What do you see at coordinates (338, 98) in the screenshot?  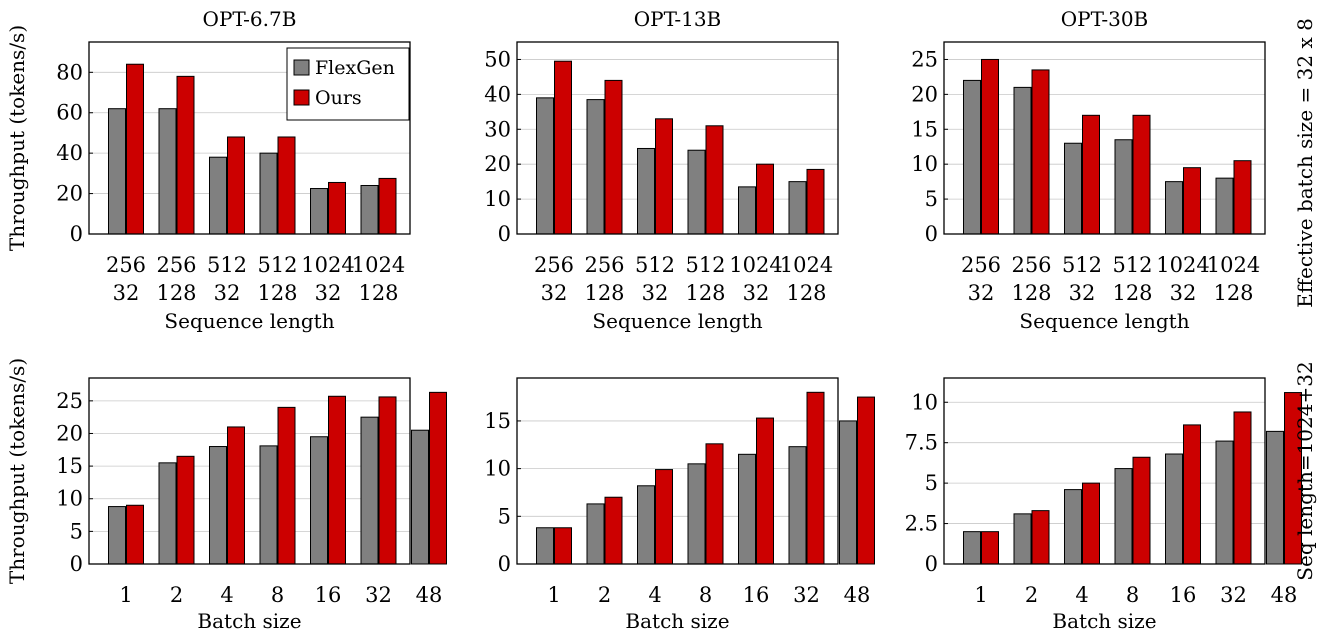 I see `legend-label-ours: Ours` at bounding box center [338, 98].